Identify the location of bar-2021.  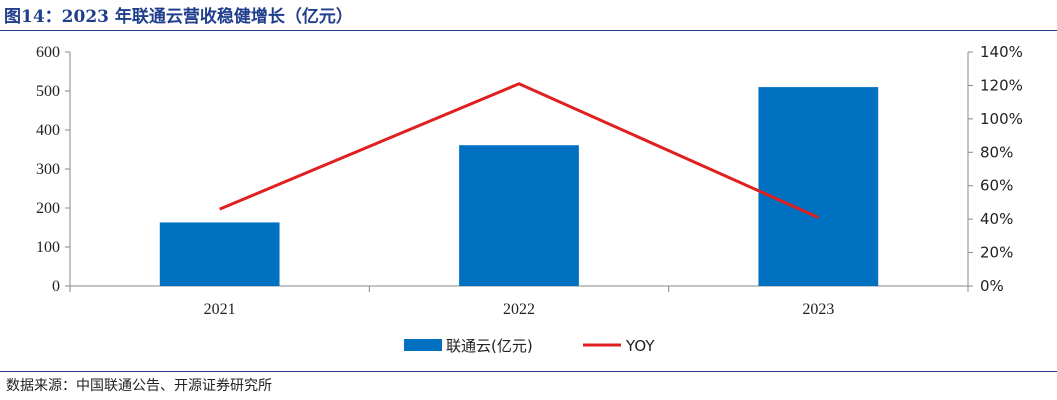
(219, 254).